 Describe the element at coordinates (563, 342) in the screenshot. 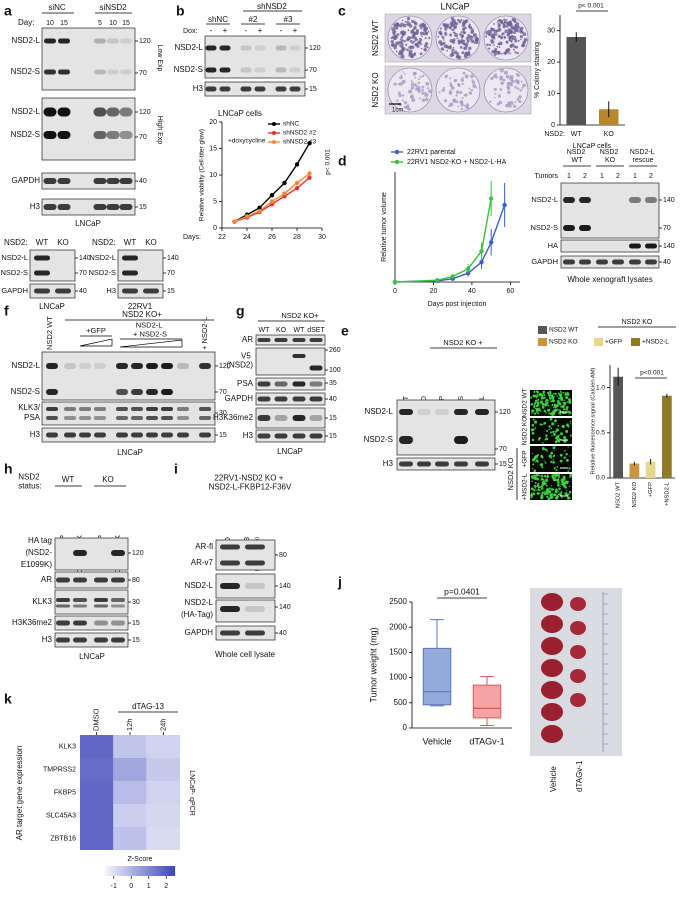

I see `legend-label: NSD2 KO` at that location.